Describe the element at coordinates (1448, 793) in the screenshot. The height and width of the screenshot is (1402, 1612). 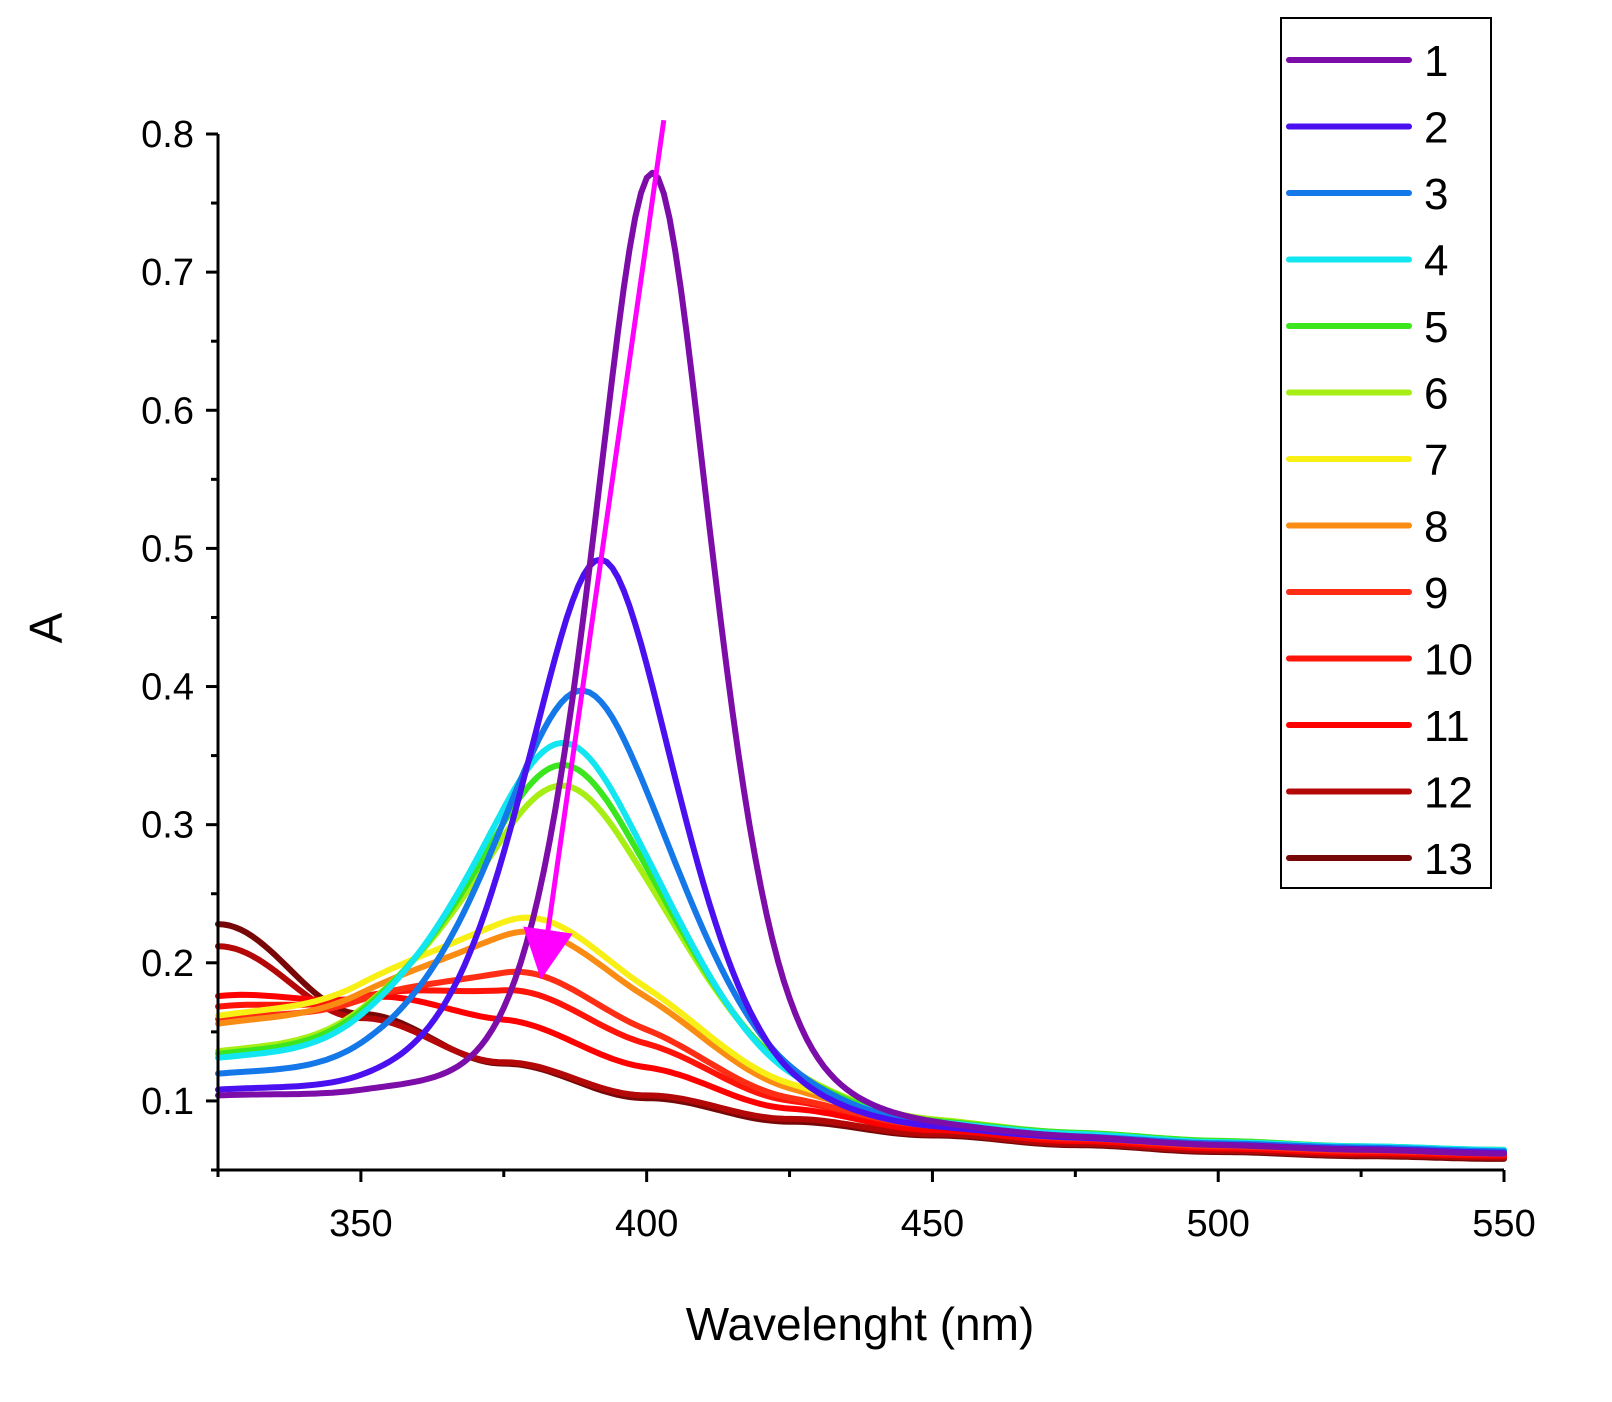
I see `legend-label-12: 12` at that location.